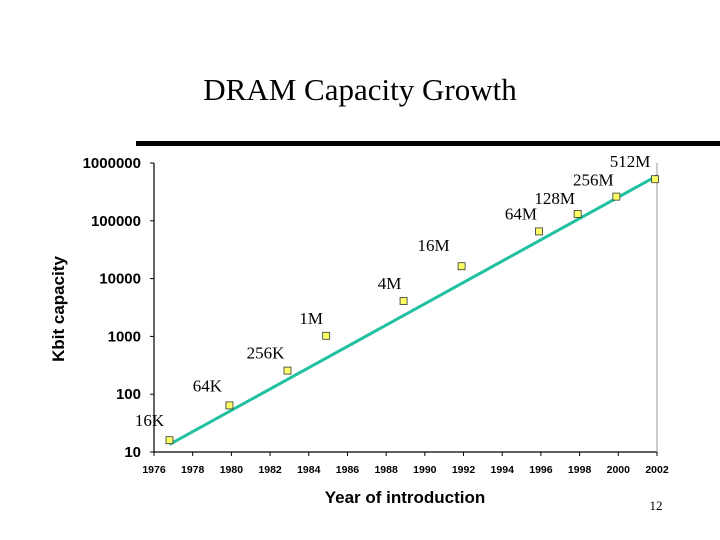 The height and width of the screenshot is (540, 720). What do you see at coordinates (348, 470) in the screenshot?
I see `x-tick-label: 1986` at bounding box center [348, 470].